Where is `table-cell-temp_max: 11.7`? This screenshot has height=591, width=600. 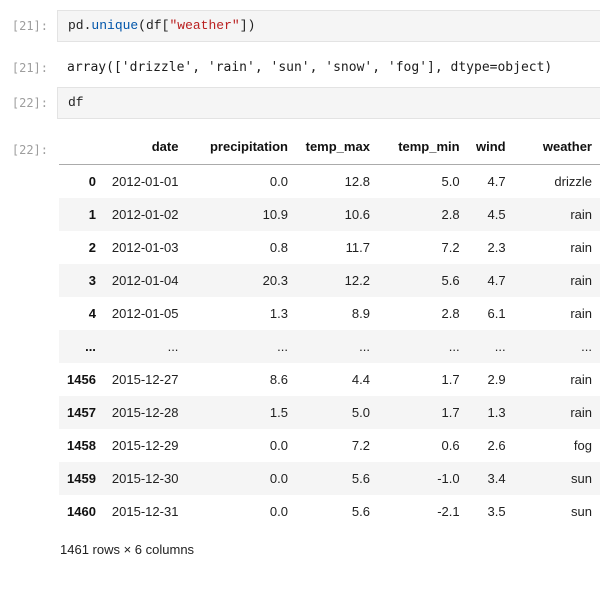 table-cell-temp_max: 11.7 is located at coordinates (357, 247).